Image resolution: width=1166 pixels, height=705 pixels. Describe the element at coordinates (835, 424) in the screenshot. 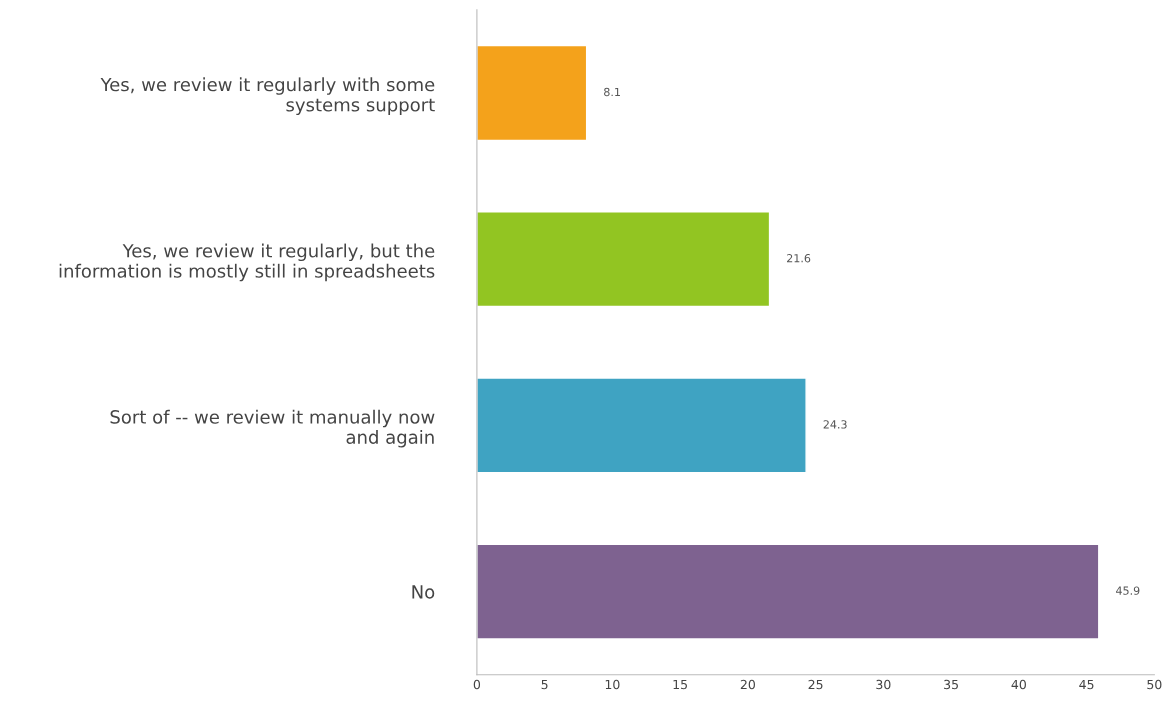

I see `data-label: 24.3` at that location.